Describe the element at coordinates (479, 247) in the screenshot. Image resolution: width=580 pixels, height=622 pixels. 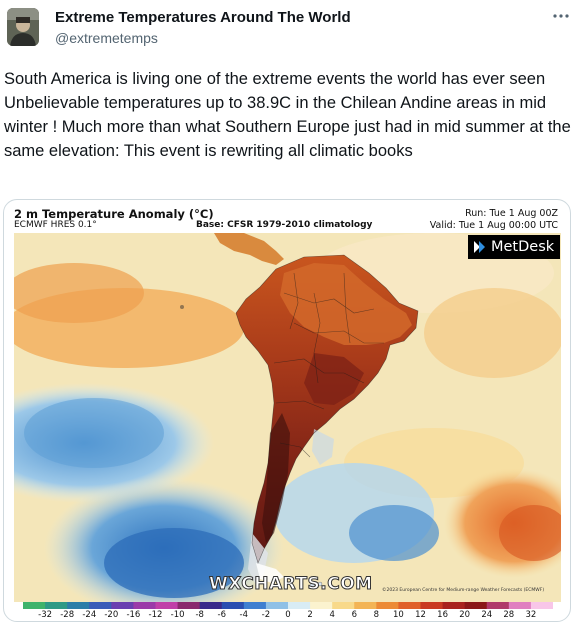
I see `metdesk-logo-icon` at that location.